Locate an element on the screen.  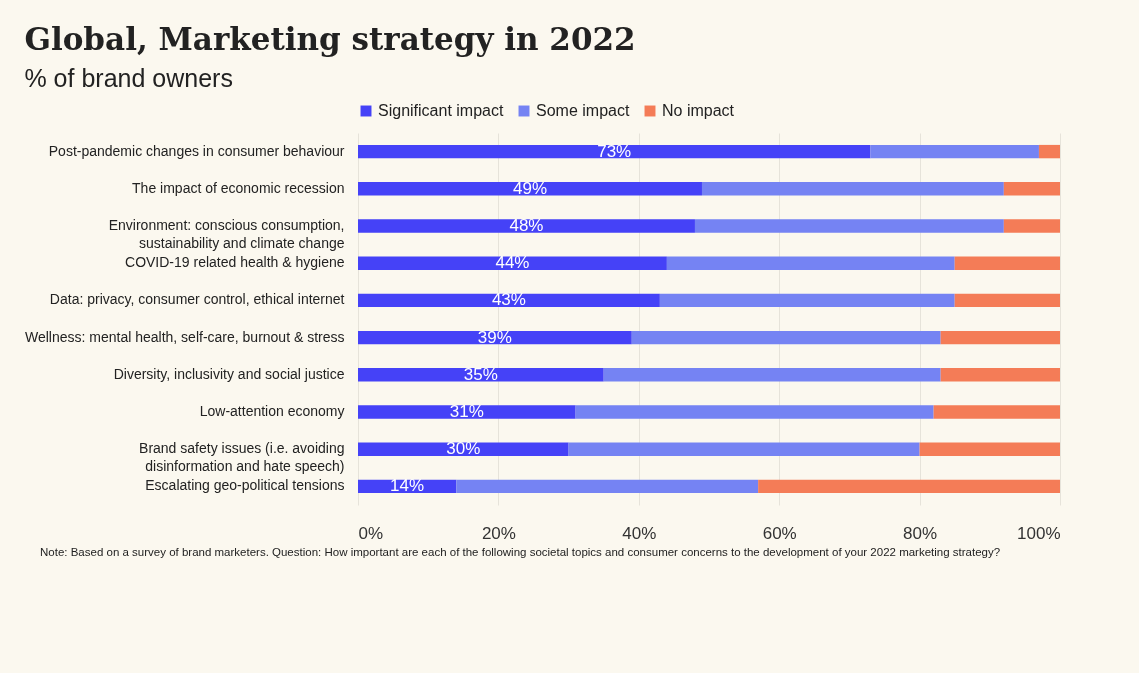
y-tick-label: Post-pandemic changes in consumer behaviour is located at coordinates (196, 150).